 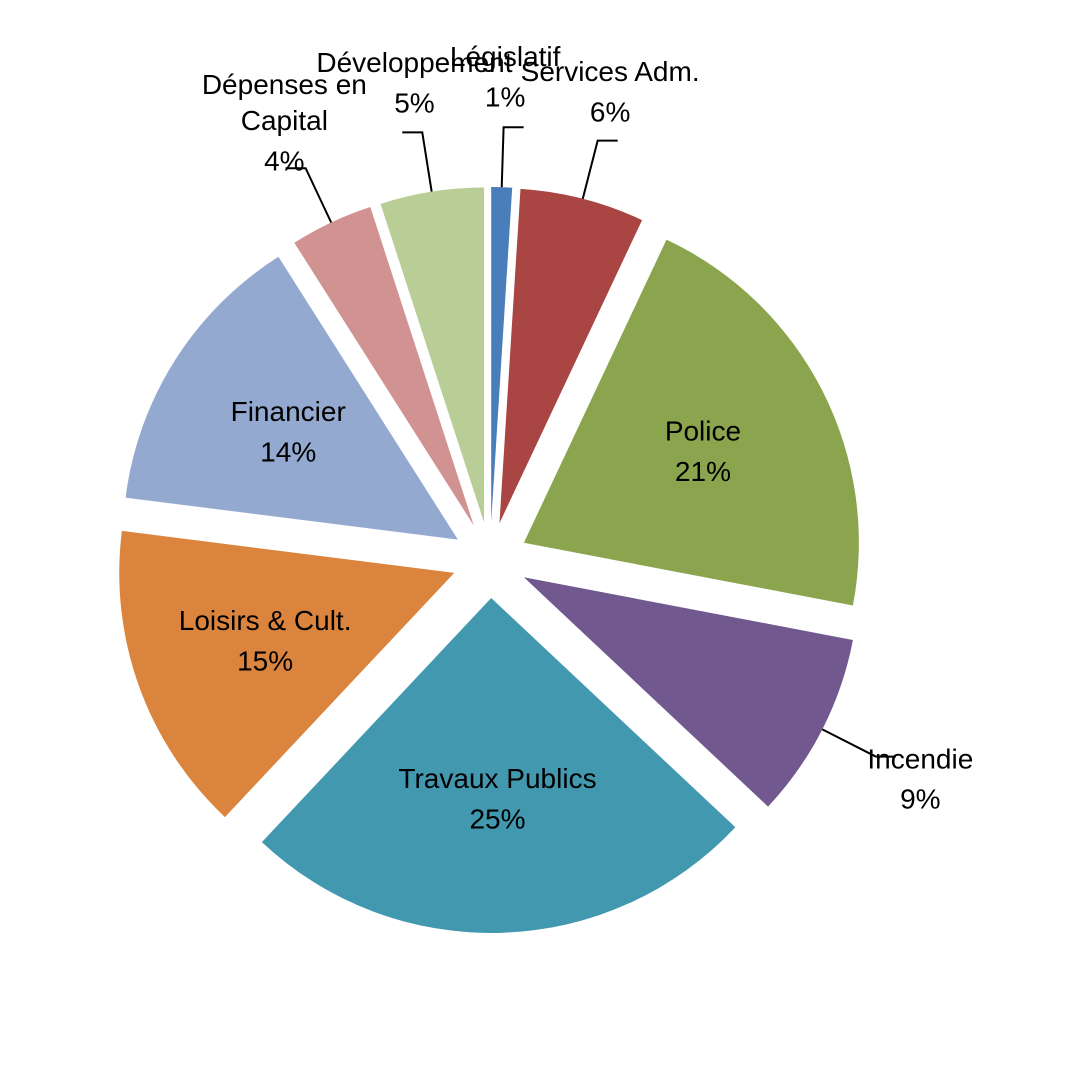 I want to click on slice-value: 6%, so click(x=610, y=112).